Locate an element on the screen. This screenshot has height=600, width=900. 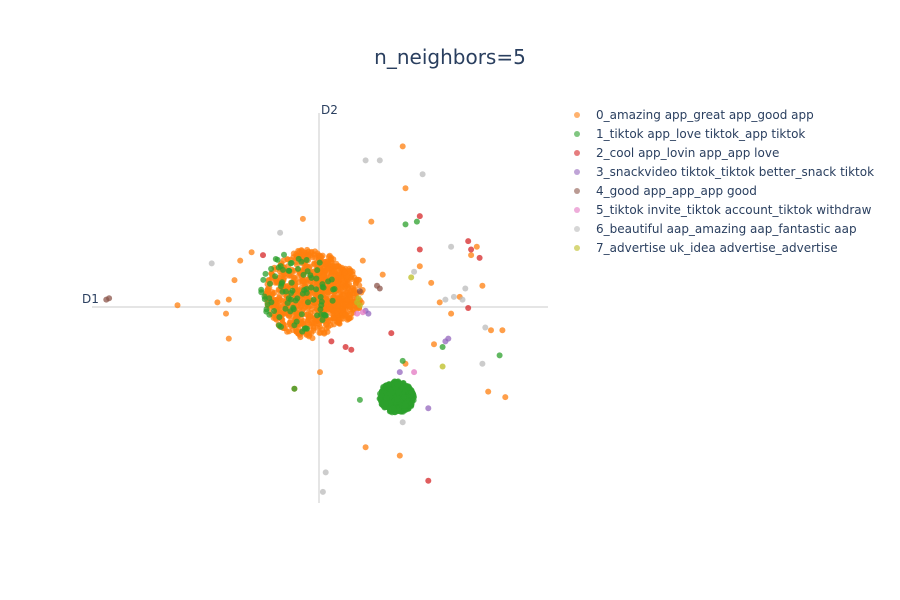
legend-item-0: 0_amazing app_great app_good app is located at coordinates (723, 114).